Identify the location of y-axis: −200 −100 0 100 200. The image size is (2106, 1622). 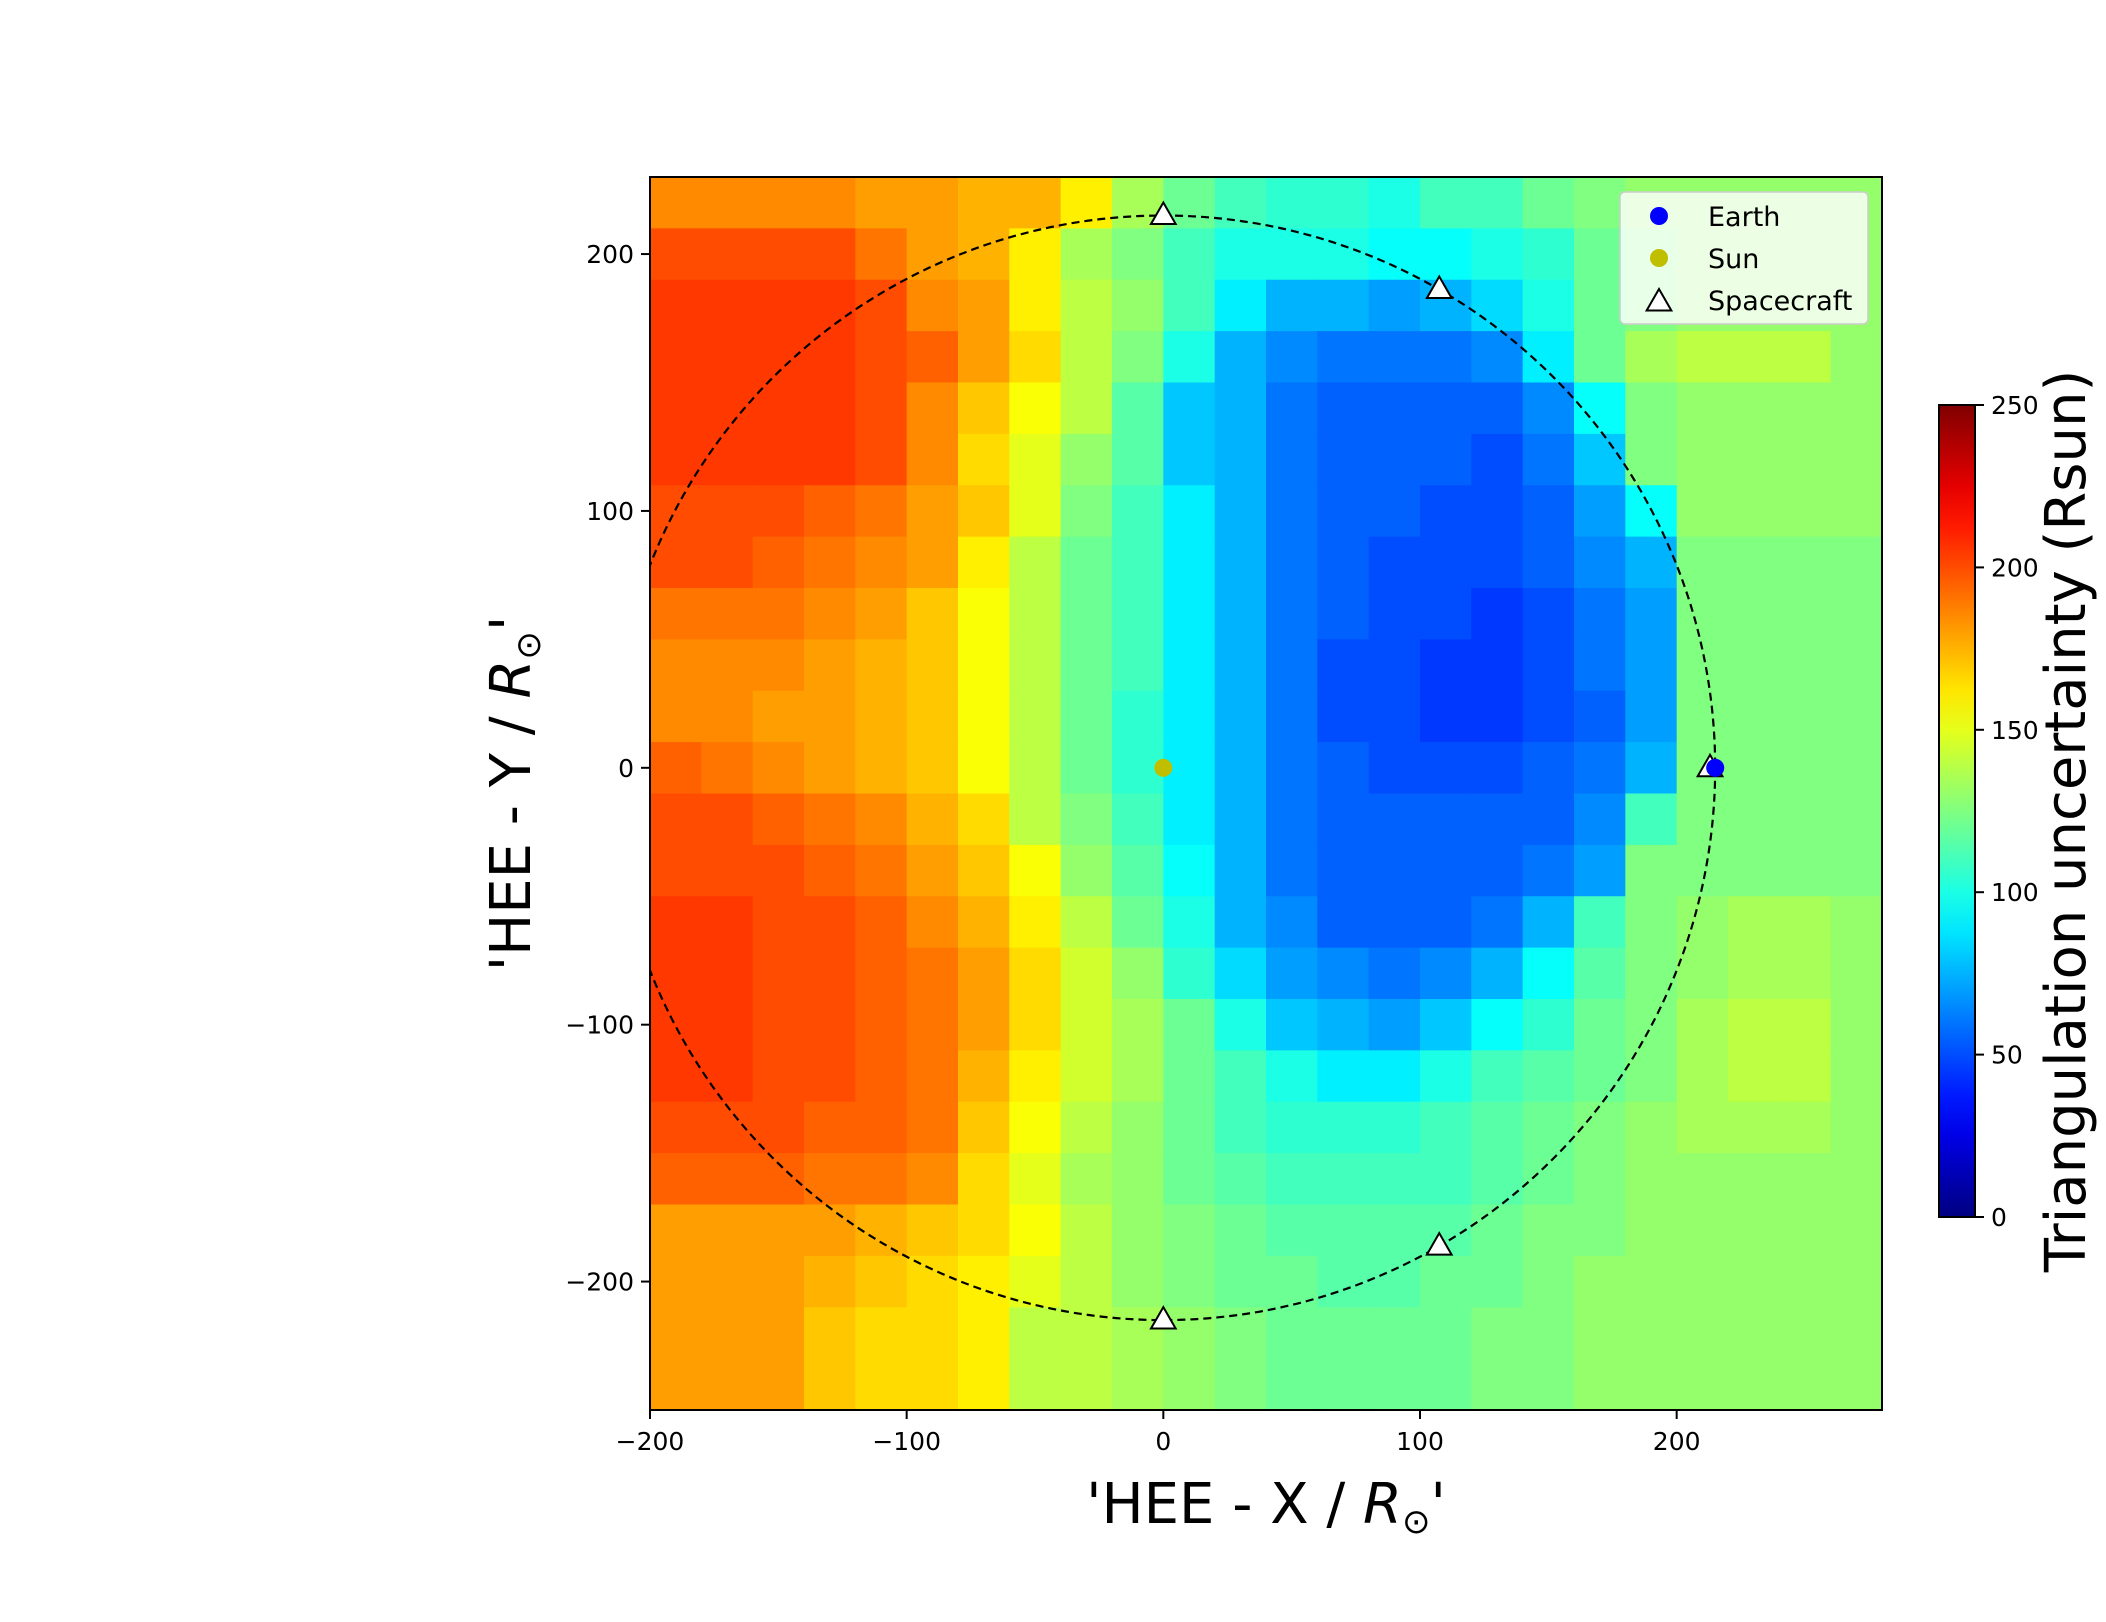
(607, 768).